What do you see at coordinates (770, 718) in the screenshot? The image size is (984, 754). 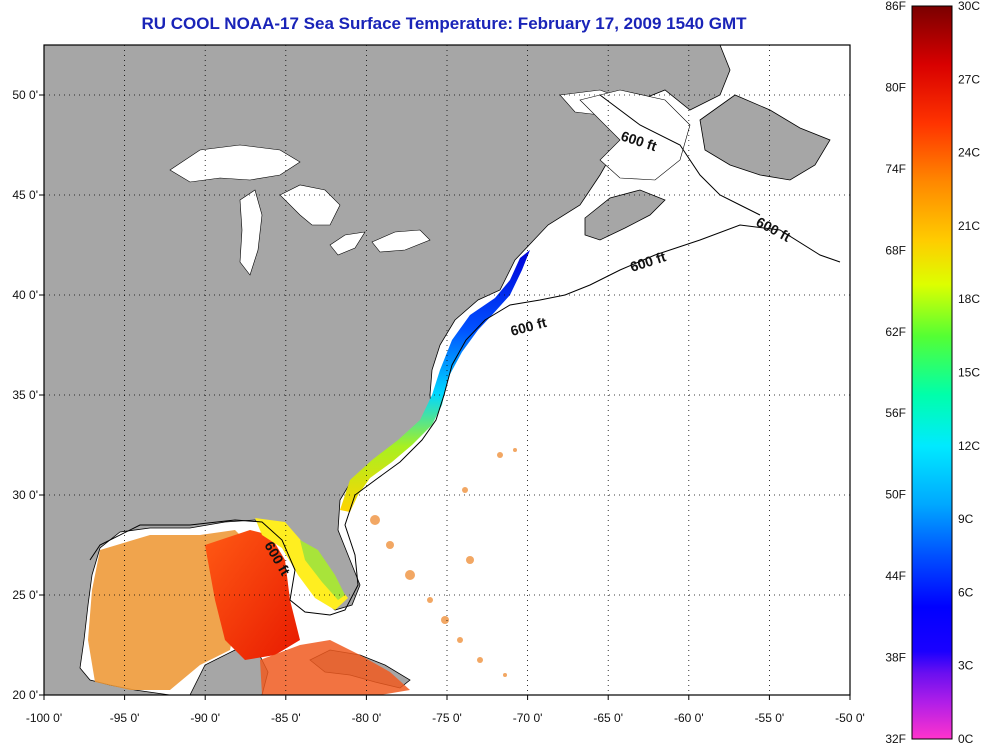 I see `x-tick-label: -55 0'` at bounding box center [770, 718].